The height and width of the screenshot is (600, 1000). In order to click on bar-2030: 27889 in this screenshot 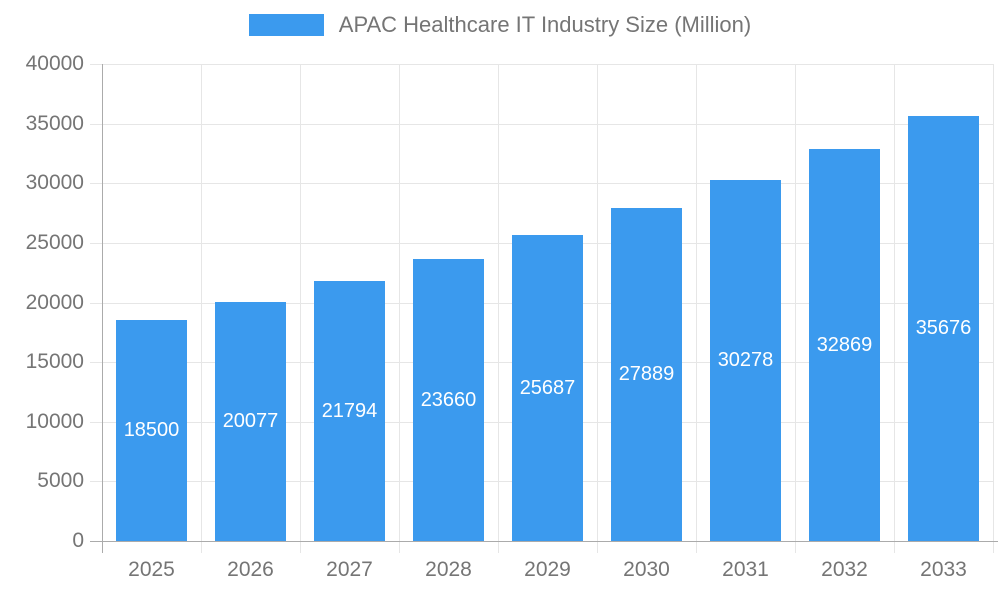, I will do `click(646, 374)`.